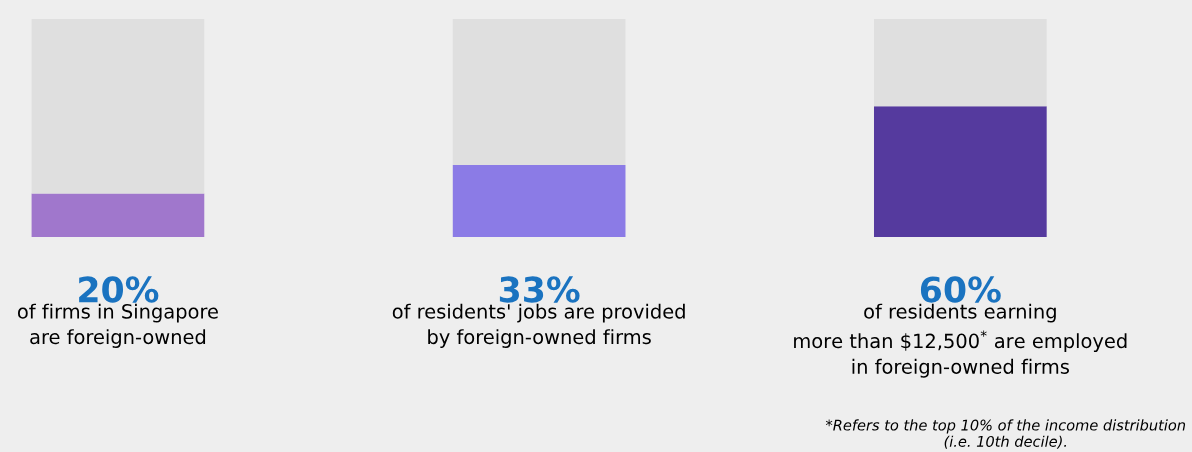 The width and height of the screenshot is (1192, 452). I want to click on x-tick-label: of firms in Singapore are foreign-owned, so click(117, 325).